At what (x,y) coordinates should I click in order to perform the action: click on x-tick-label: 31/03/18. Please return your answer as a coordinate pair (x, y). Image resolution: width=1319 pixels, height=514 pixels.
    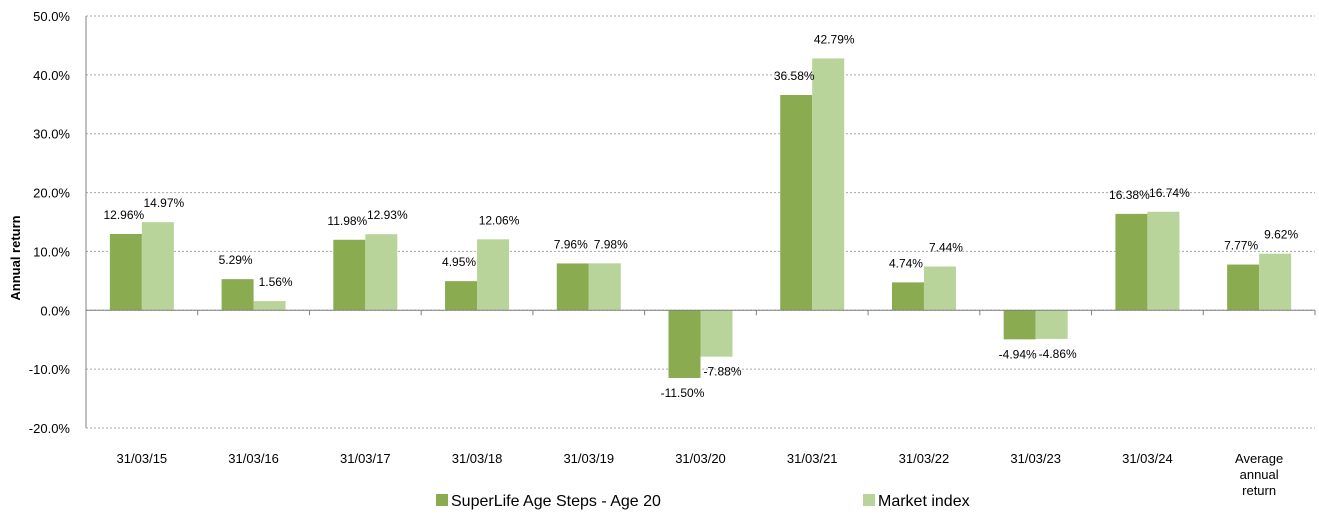
    Looking at the image, I should click on (477, 458).